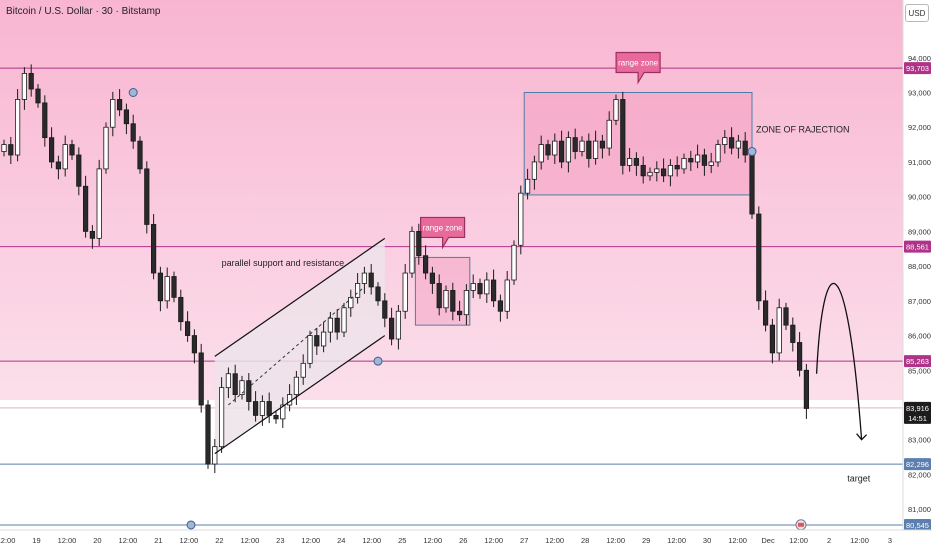  What do you see at coordinates (890, 540) in the screenshot?
I see `x-tick-label: 3` at bounding box center [890, 540].